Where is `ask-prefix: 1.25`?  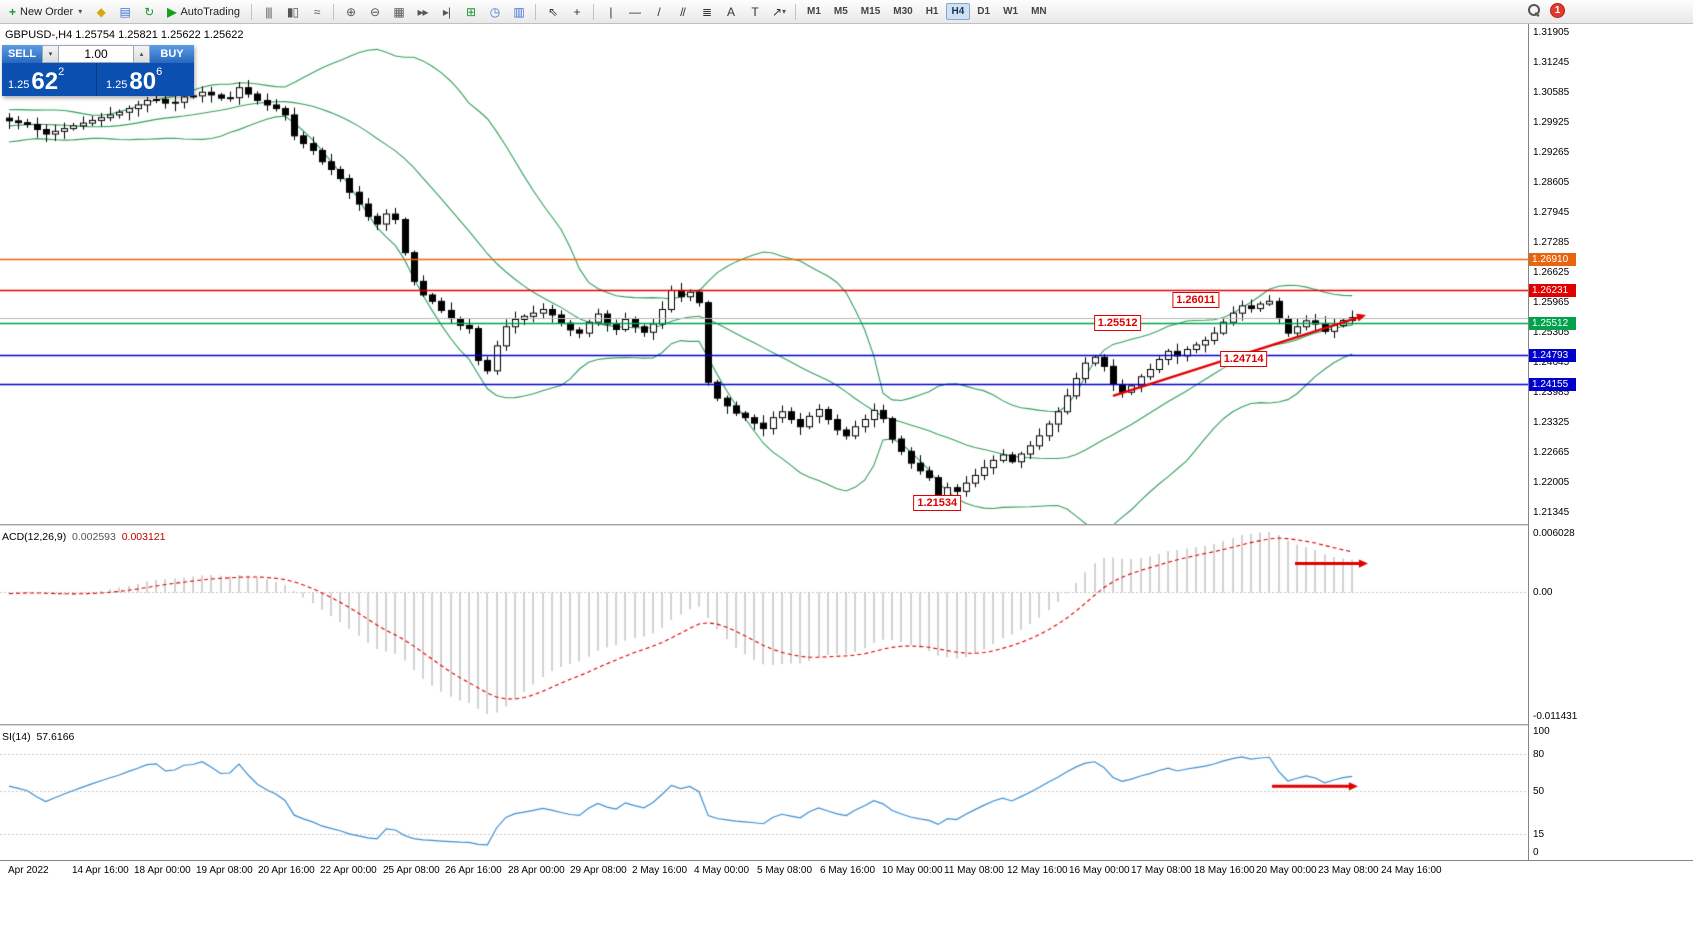 ask-prefix: 1.25 is located at coordinates (117, 85).